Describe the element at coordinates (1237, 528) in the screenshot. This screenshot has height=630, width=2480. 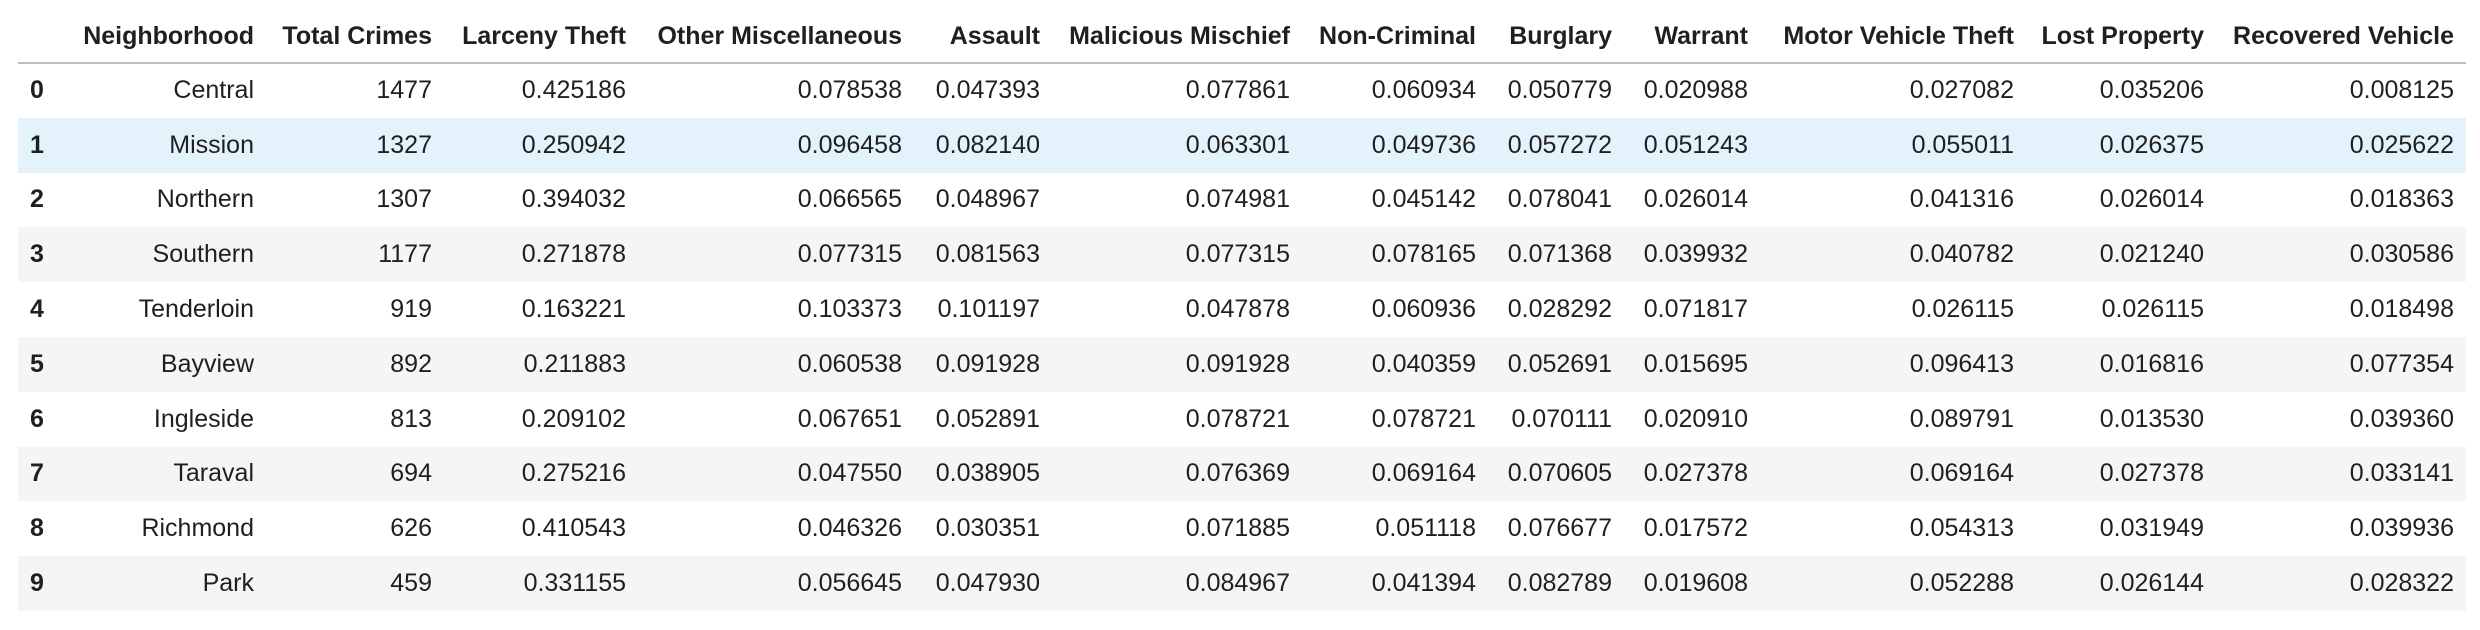
I see `table-cell: 0.071885` at that location.